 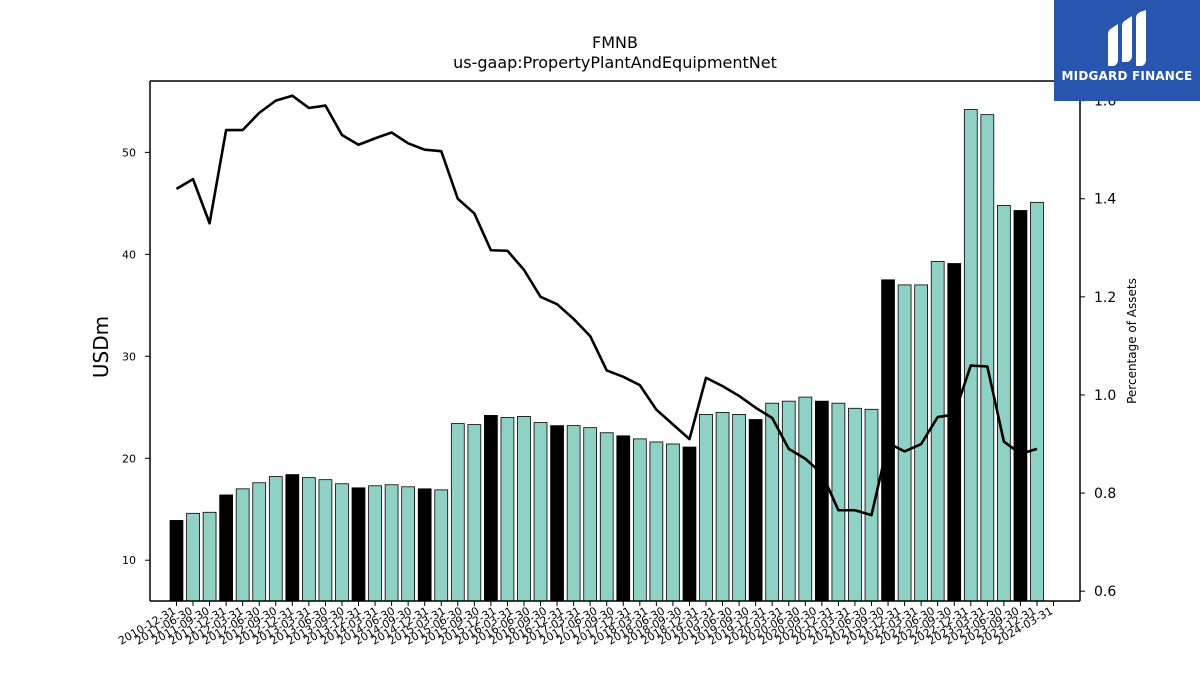 What do you see at coordinates (1127, 38) in the screenshot?
I see `midgard-logo-icon` at bounding box center [1127, 38].